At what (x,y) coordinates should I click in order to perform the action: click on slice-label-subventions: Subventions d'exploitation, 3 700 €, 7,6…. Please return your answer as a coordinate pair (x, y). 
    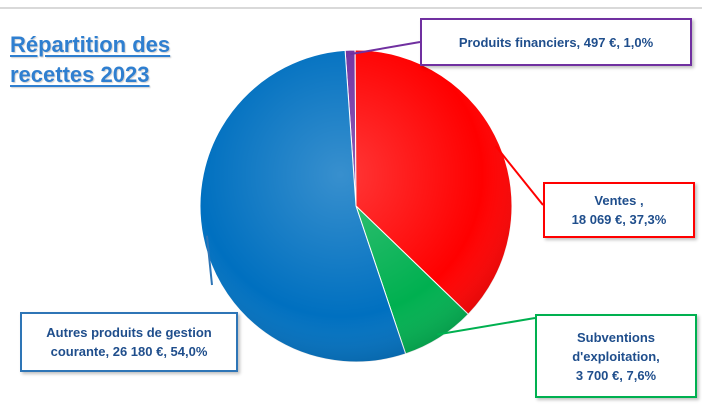
    Looking at the image, I should click on (616, 356).